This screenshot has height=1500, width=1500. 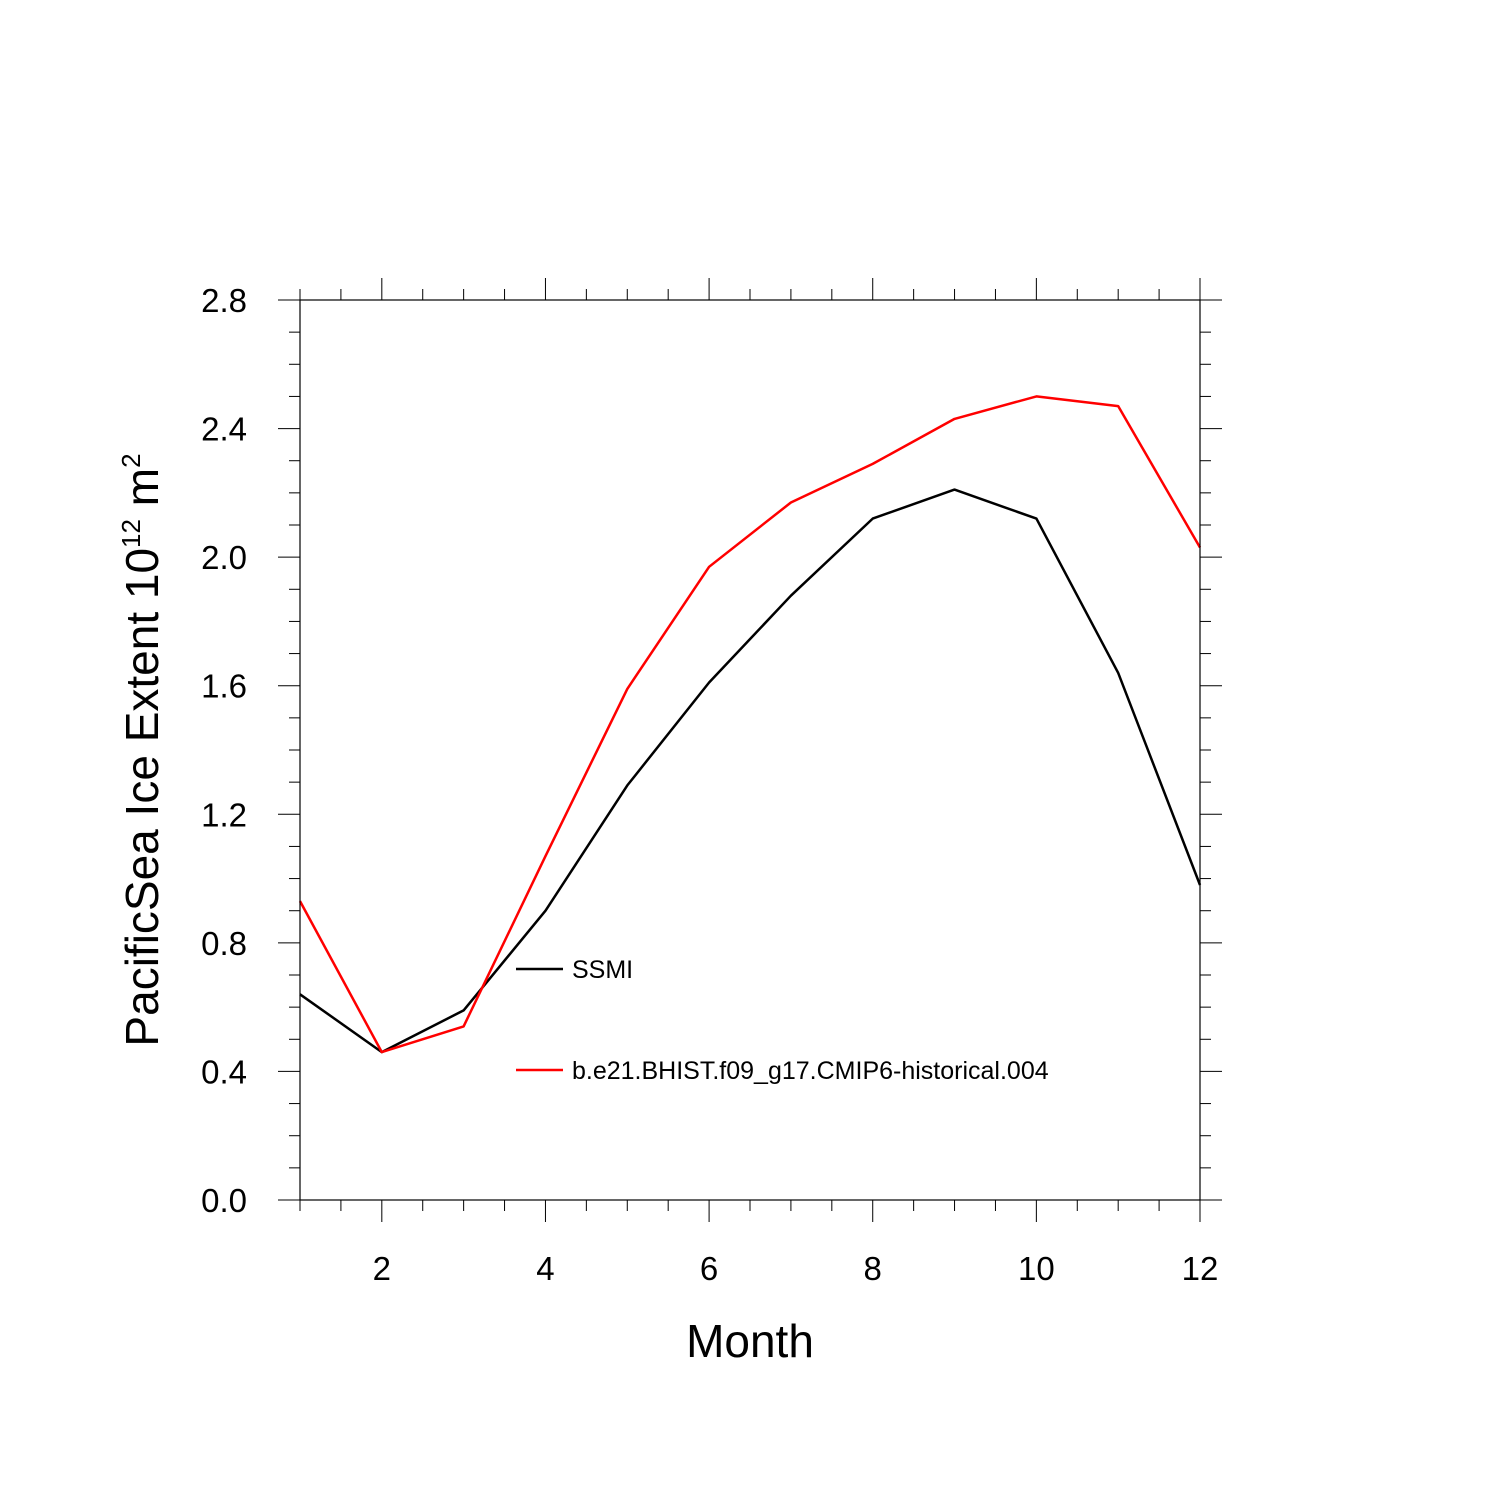 I want to click on x-tick-label: 10, so click(x=1036, y=1268).